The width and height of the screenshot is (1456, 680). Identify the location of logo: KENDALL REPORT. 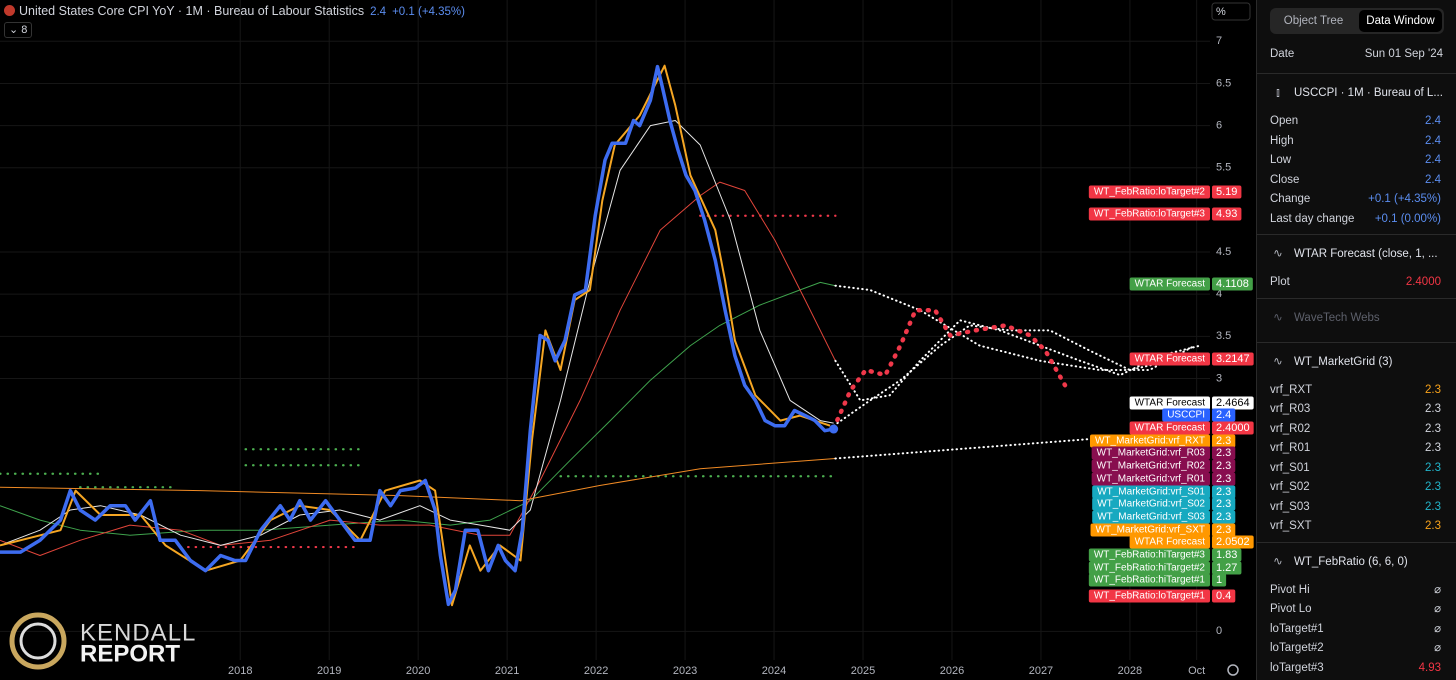
(102, 641).